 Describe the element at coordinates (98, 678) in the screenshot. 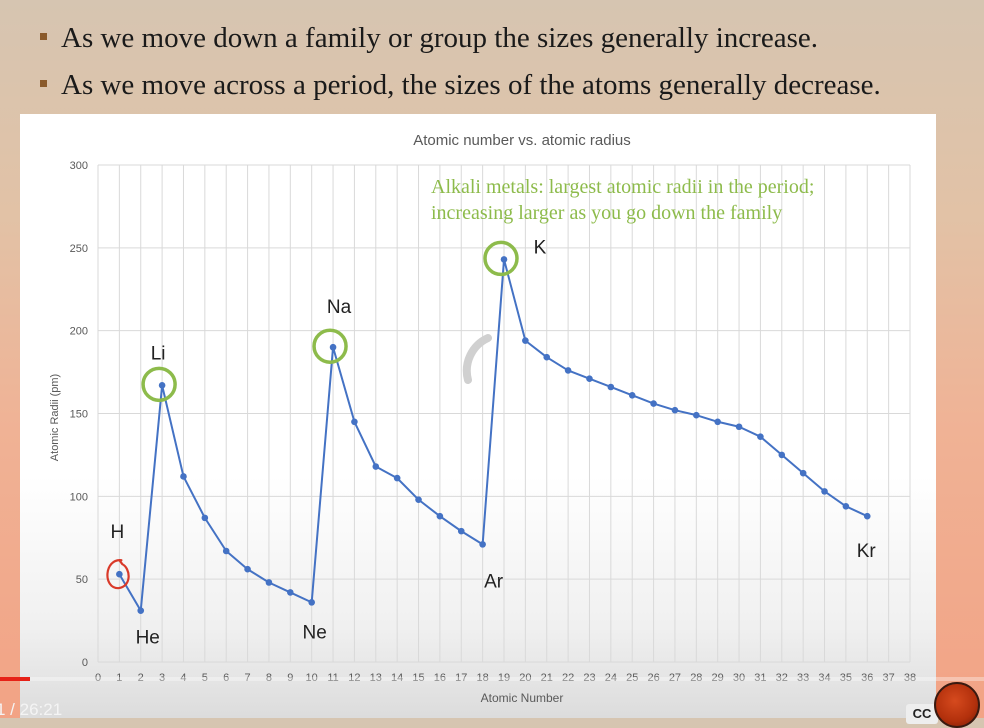

I see `x-tick-label: 0` at that location.